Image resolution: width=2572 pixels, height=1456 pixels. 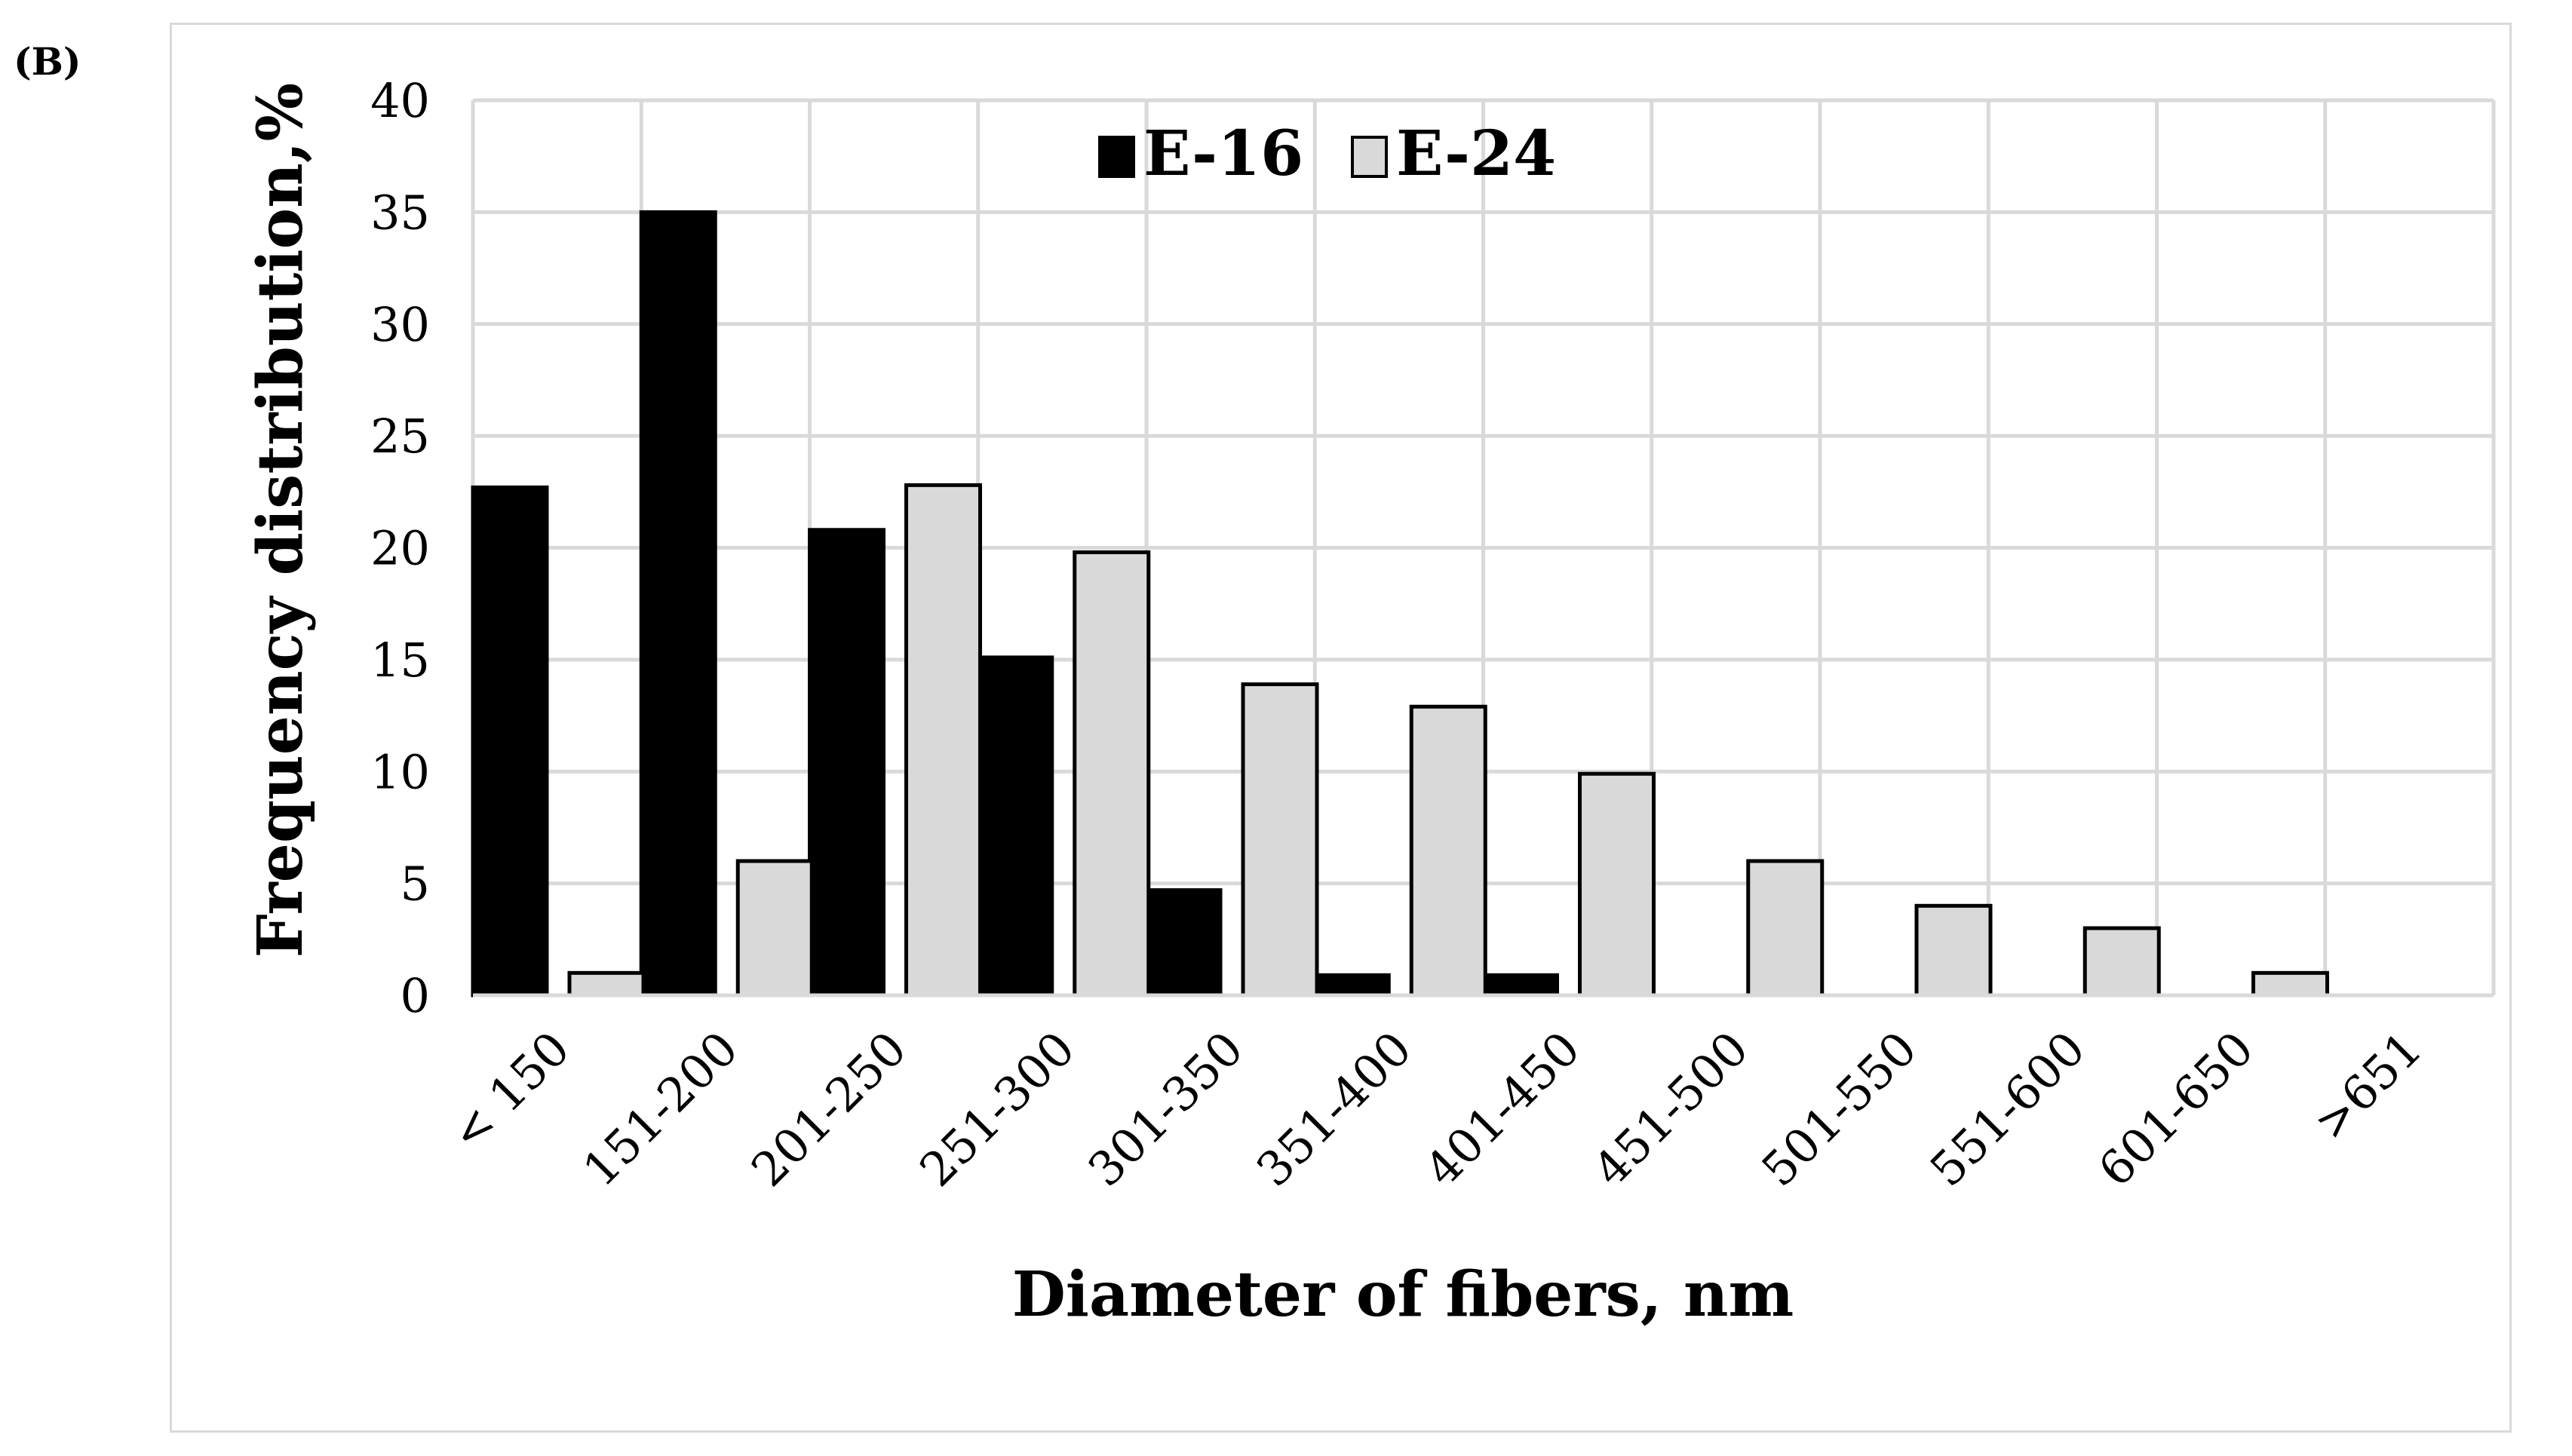 I want to click on legend-label-e-16: E-16, so click(x=1223, y=154).